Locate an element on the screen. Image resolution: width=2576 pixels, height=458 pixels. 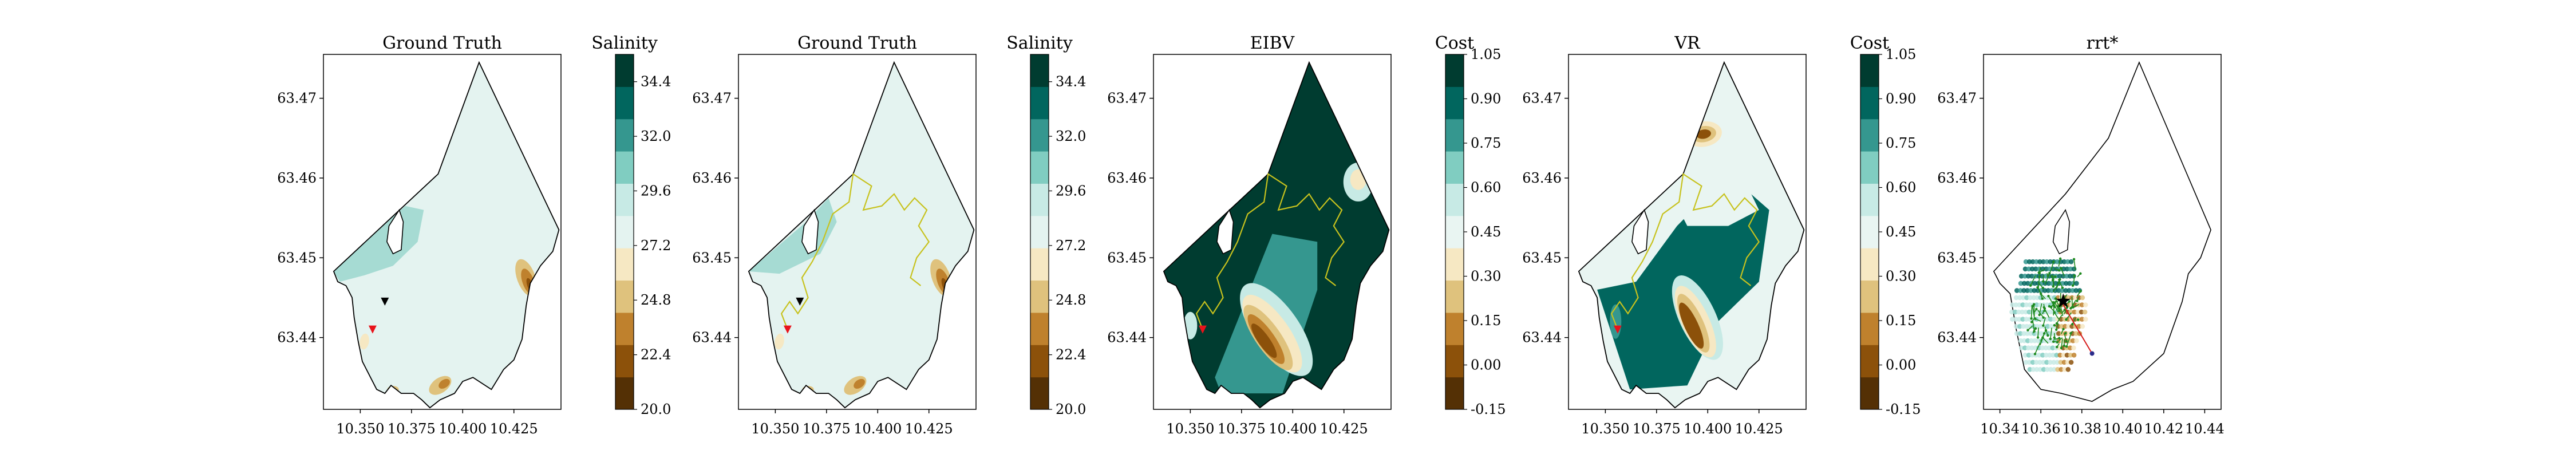
colorbar-tick-label: 0.75 is located at coordinates (1486, 143).